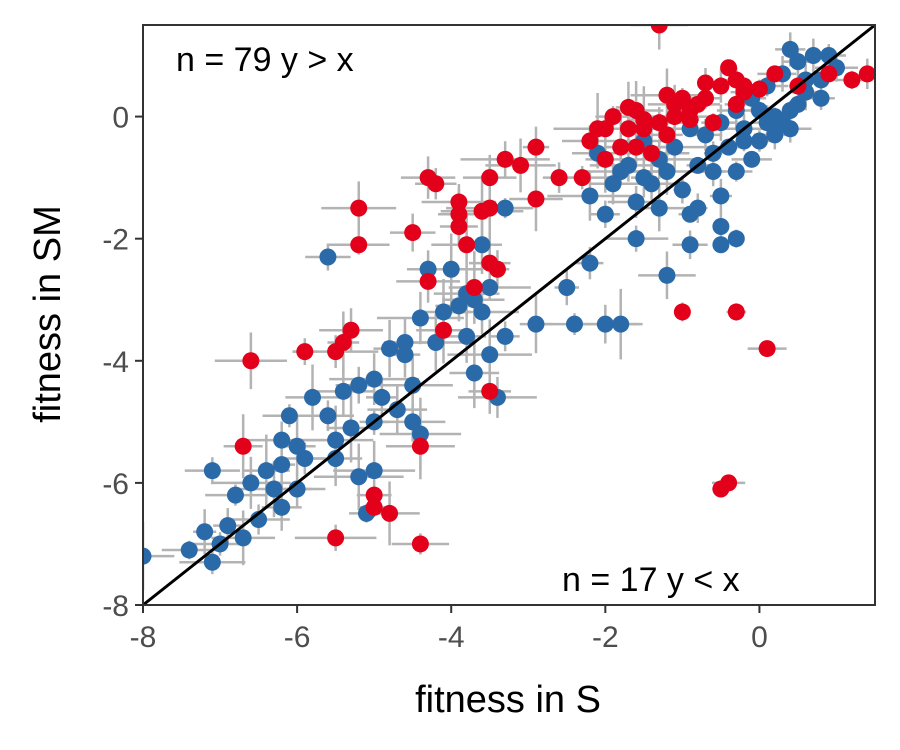 The image size is (900, 750). Describe the element at coordinates (120, 118) in the screenshot. I see `y-tick-label: 0` at that location.